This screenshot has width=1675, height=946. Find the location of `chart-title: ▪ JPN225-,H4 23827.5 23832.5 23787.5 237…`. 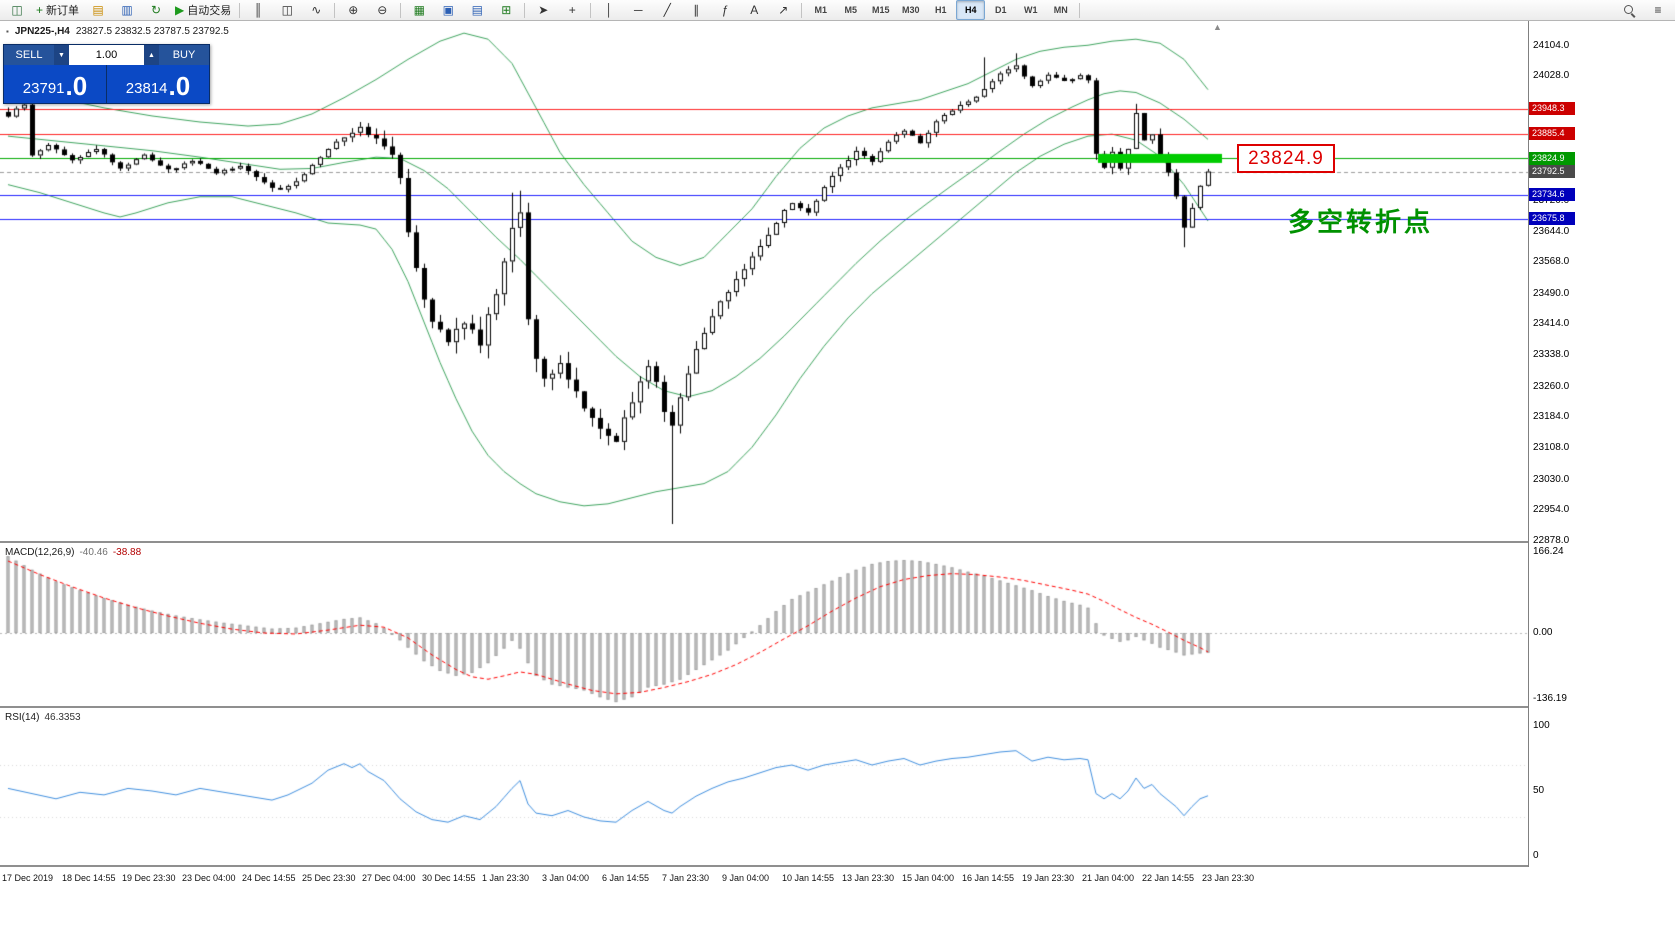

chart-title: ▪ JPN225-,H4 23827.5 23832.5 23787.5 237… is located at coordinates (117, 31).